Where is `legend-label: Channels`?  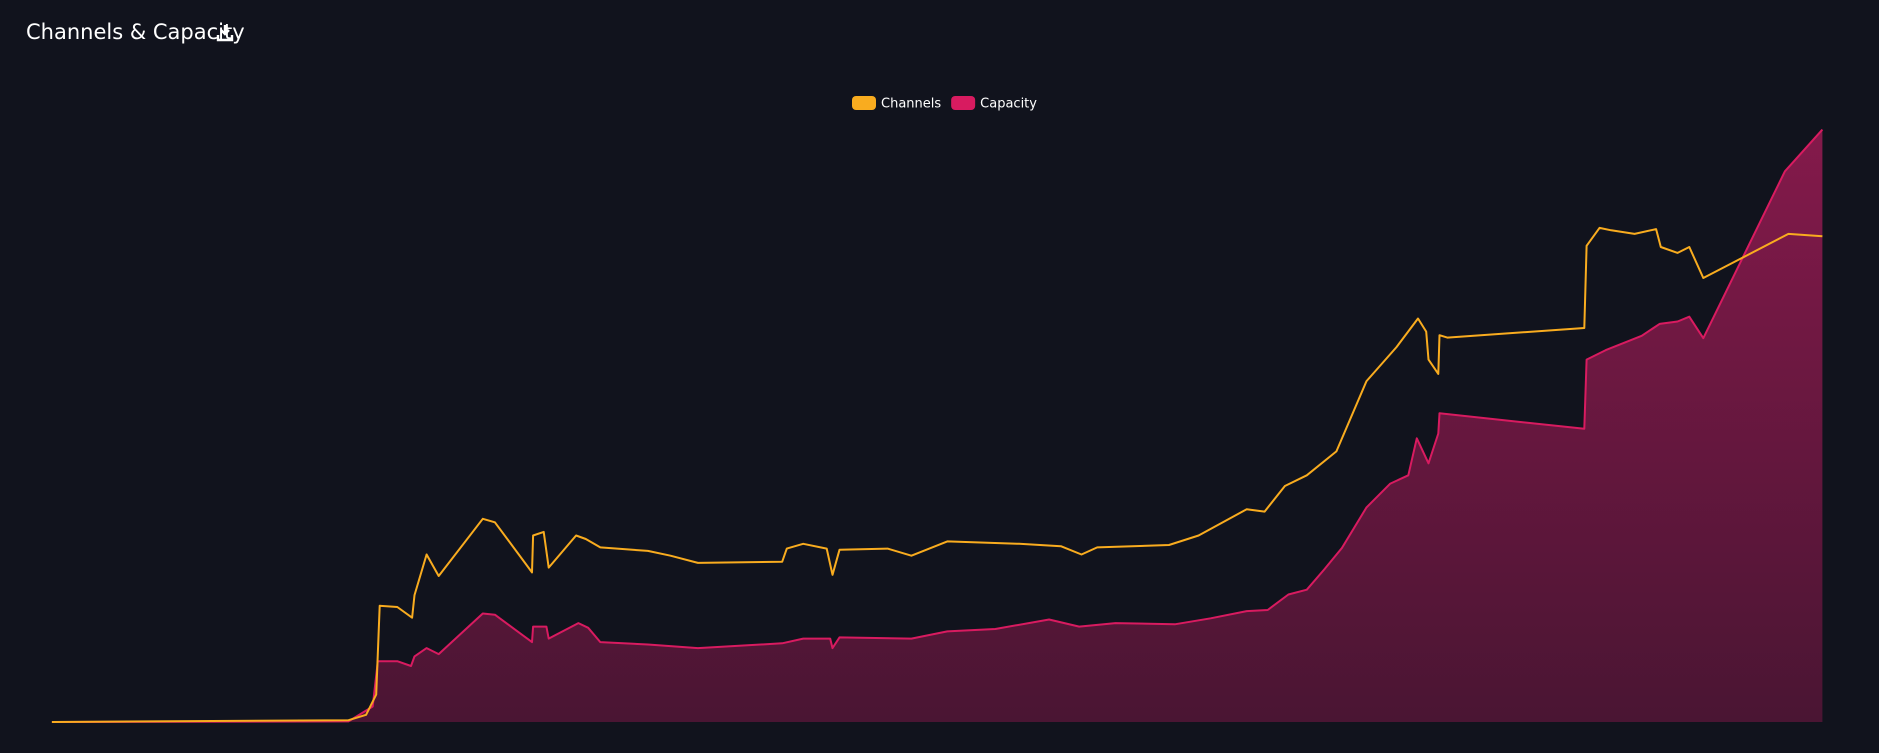
legend-label: Channels is located at coordinates (911, 104).